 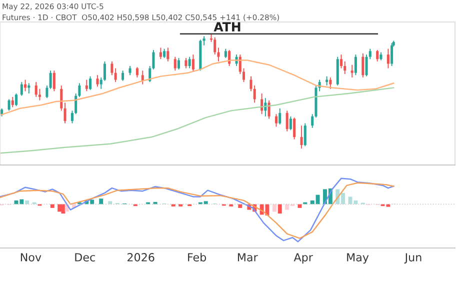 I want to click on x-tick-label: Mar, so click(x=248, y=257).